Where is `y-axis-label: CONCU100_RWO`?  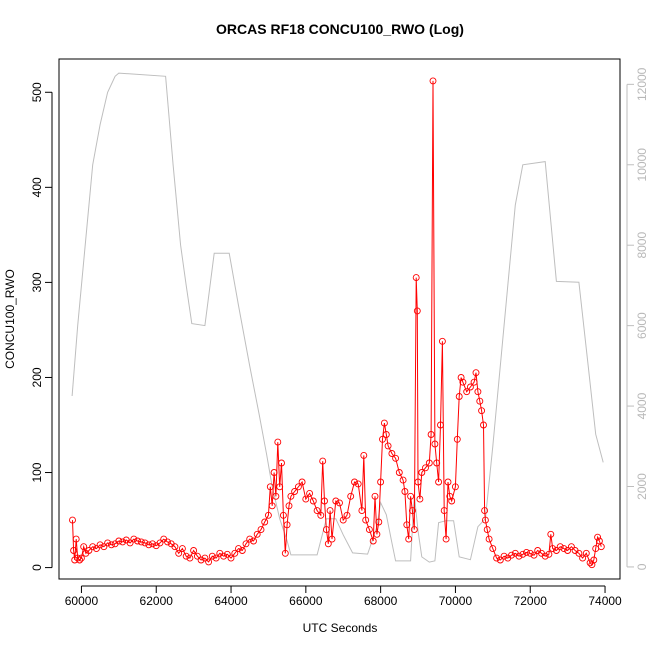
y-axis-label: CONCU100_RWO is located at coordinates (10, 319).